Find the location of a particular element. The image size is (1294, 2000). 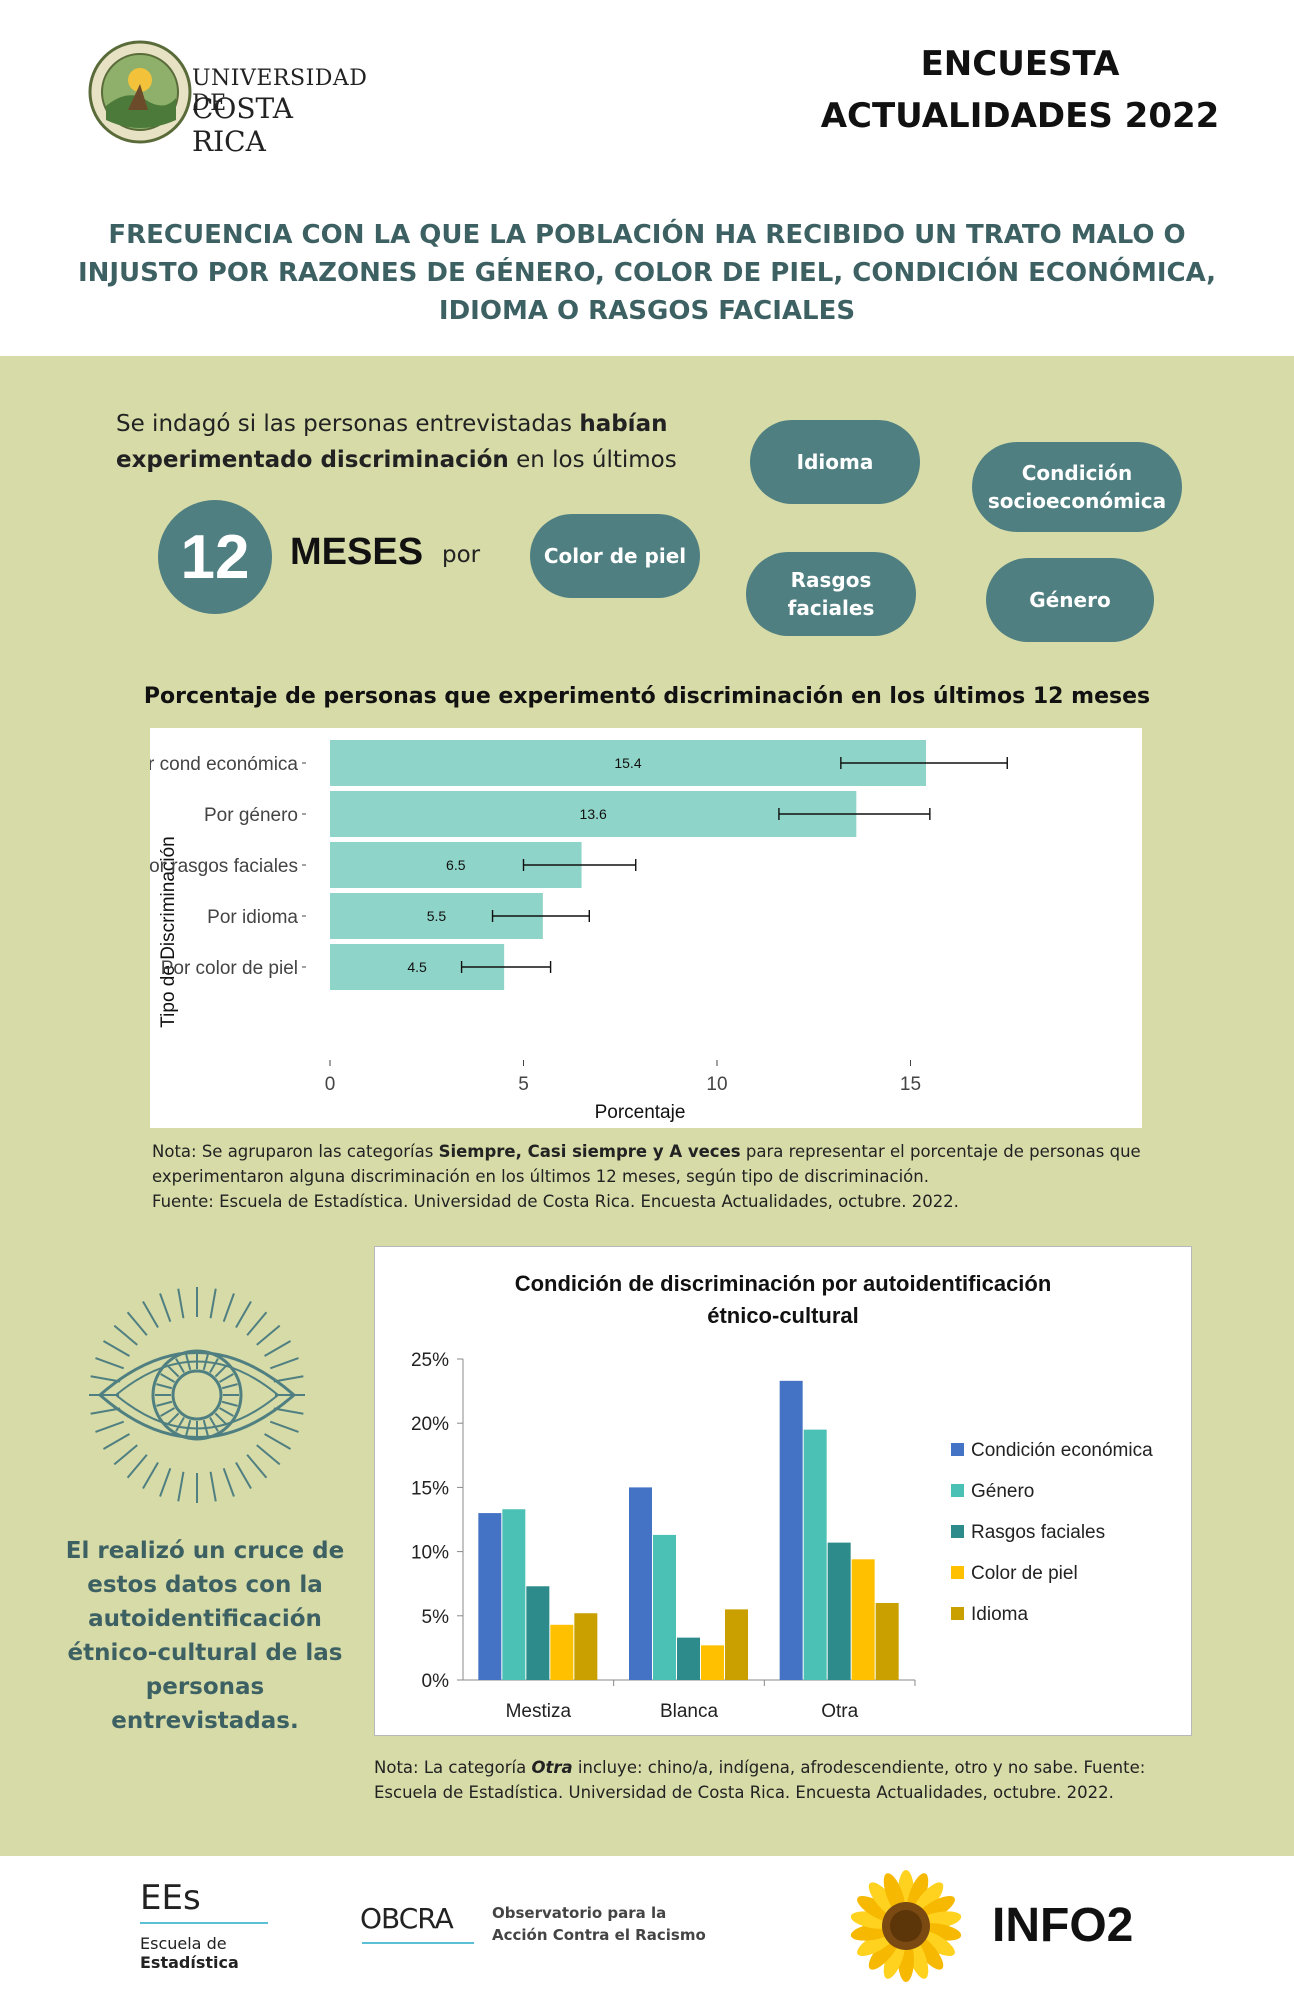

chart2-y-tick-label: 5% is located at coordinates (436, 1617).